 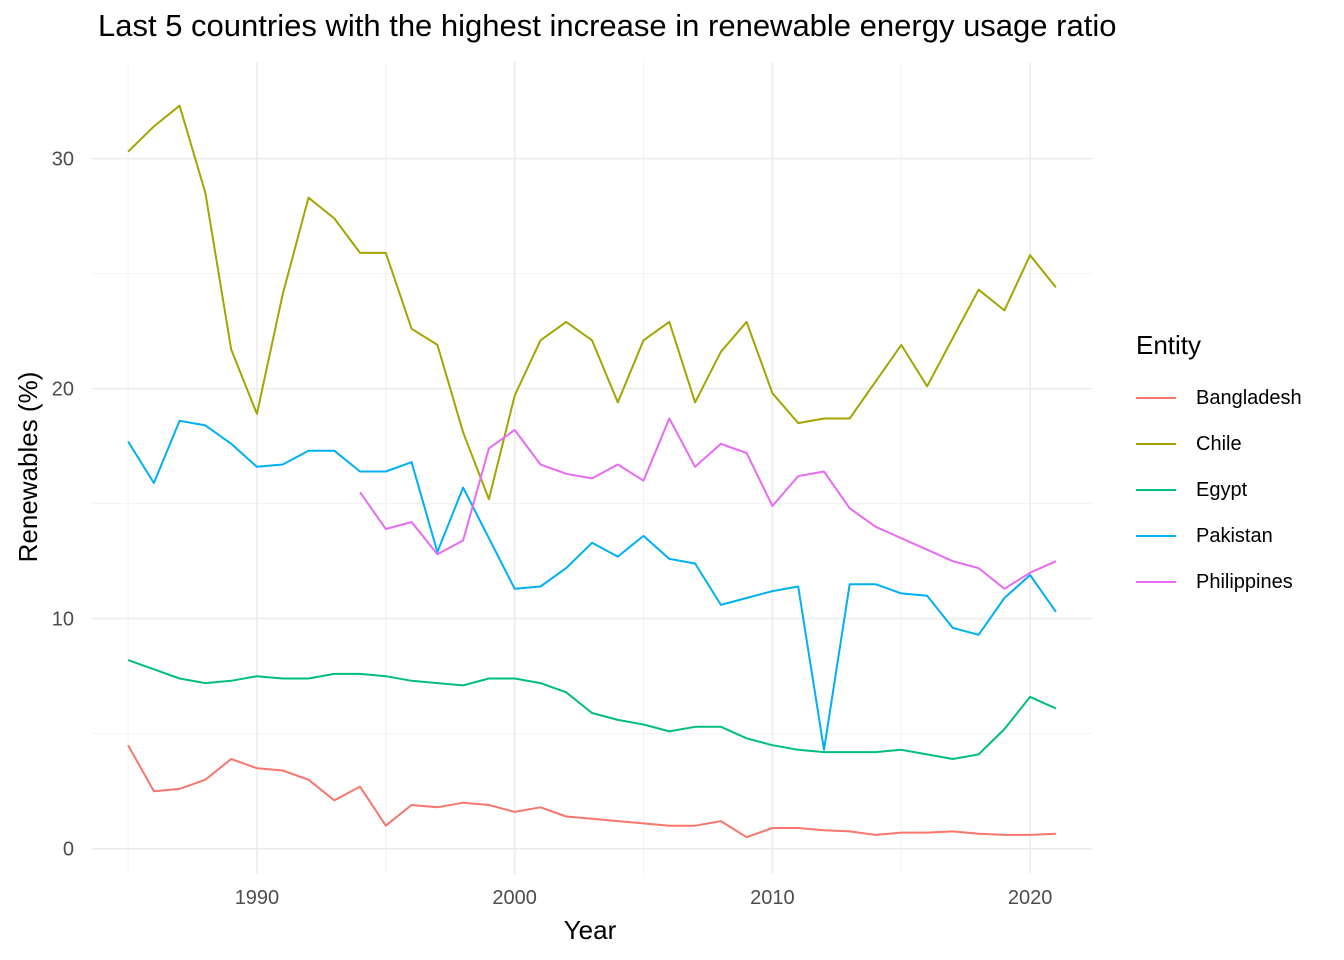 I want to click on legend-key-bangladesh, so click(x=1156, y=398).